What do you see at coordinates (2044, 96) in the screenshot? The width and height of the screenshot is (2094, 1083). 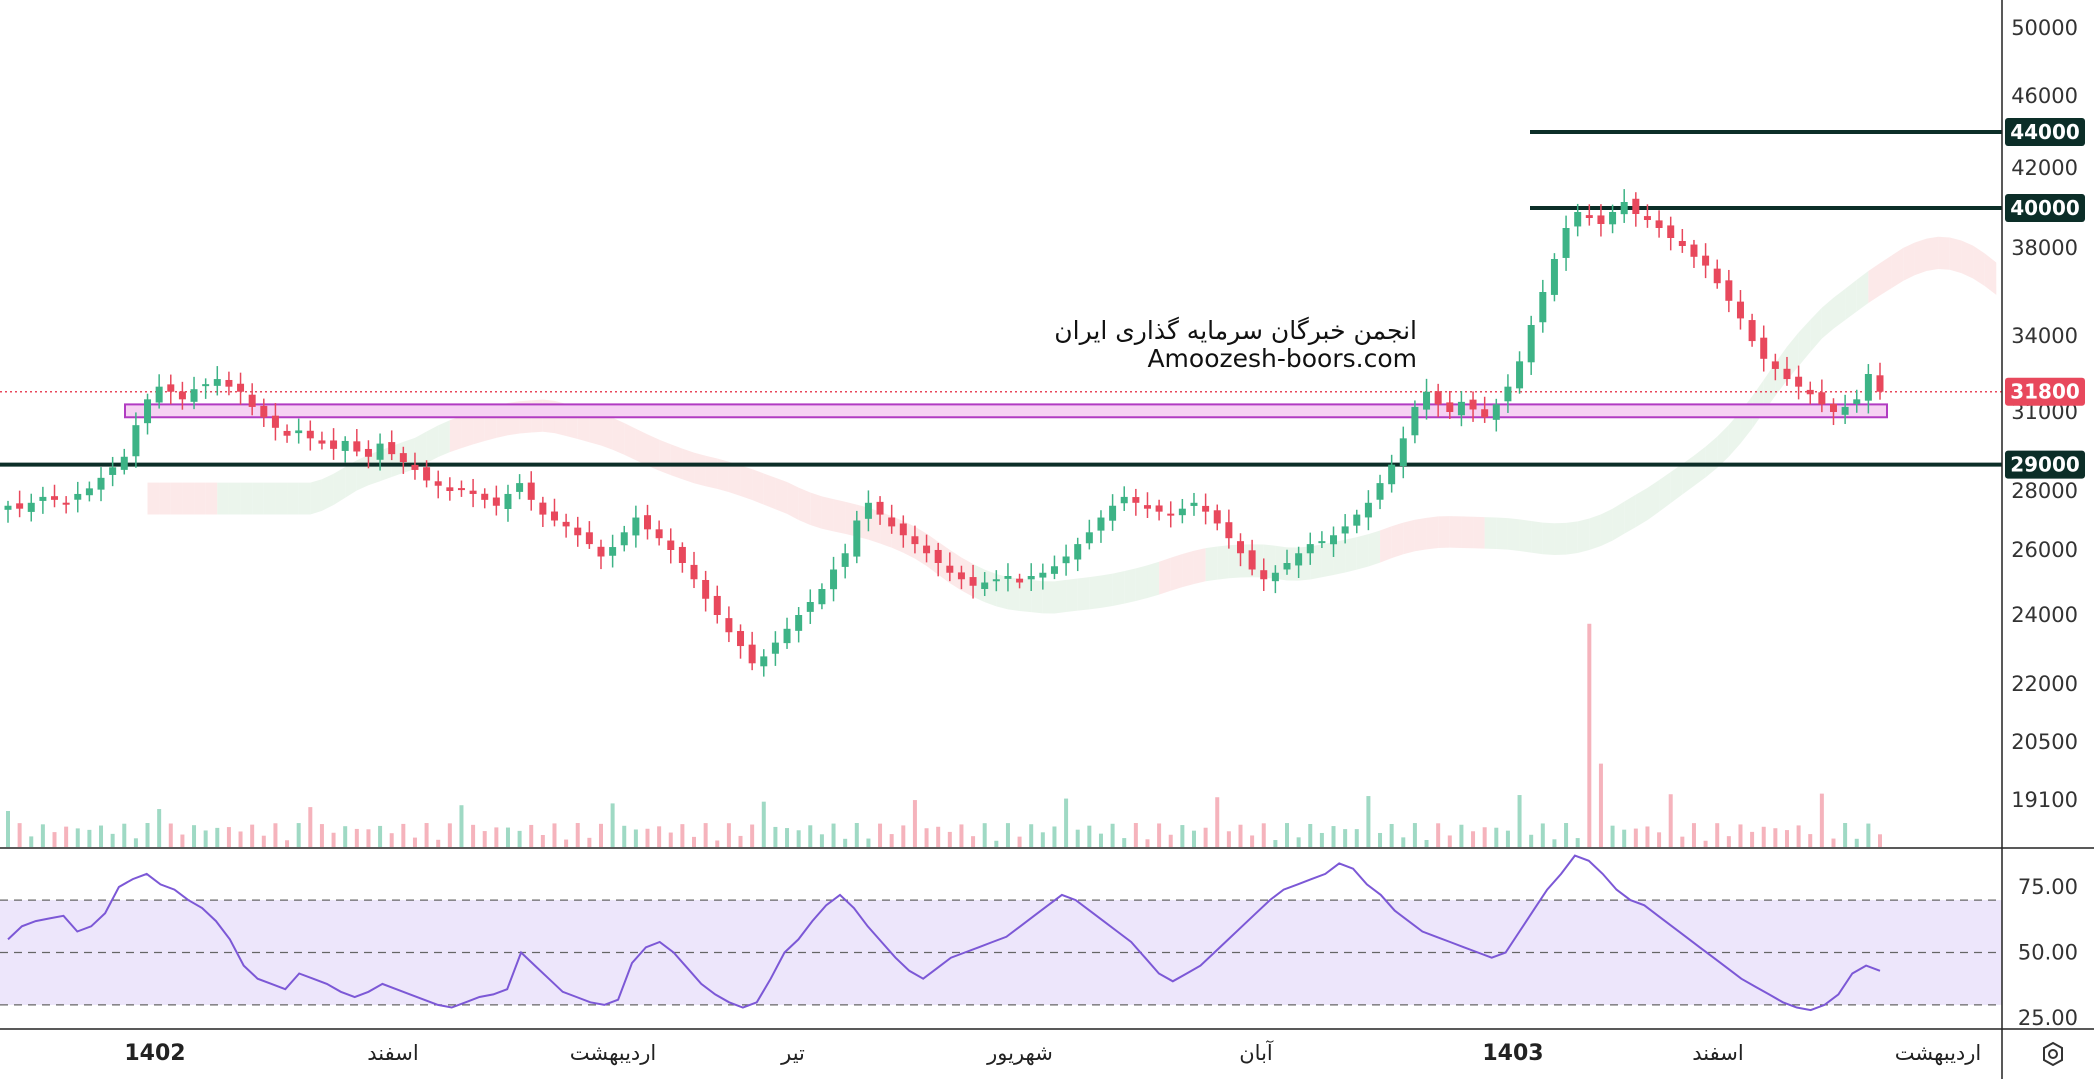 I see `price-axis-label: 46000` at bounding box center [2044, 96].